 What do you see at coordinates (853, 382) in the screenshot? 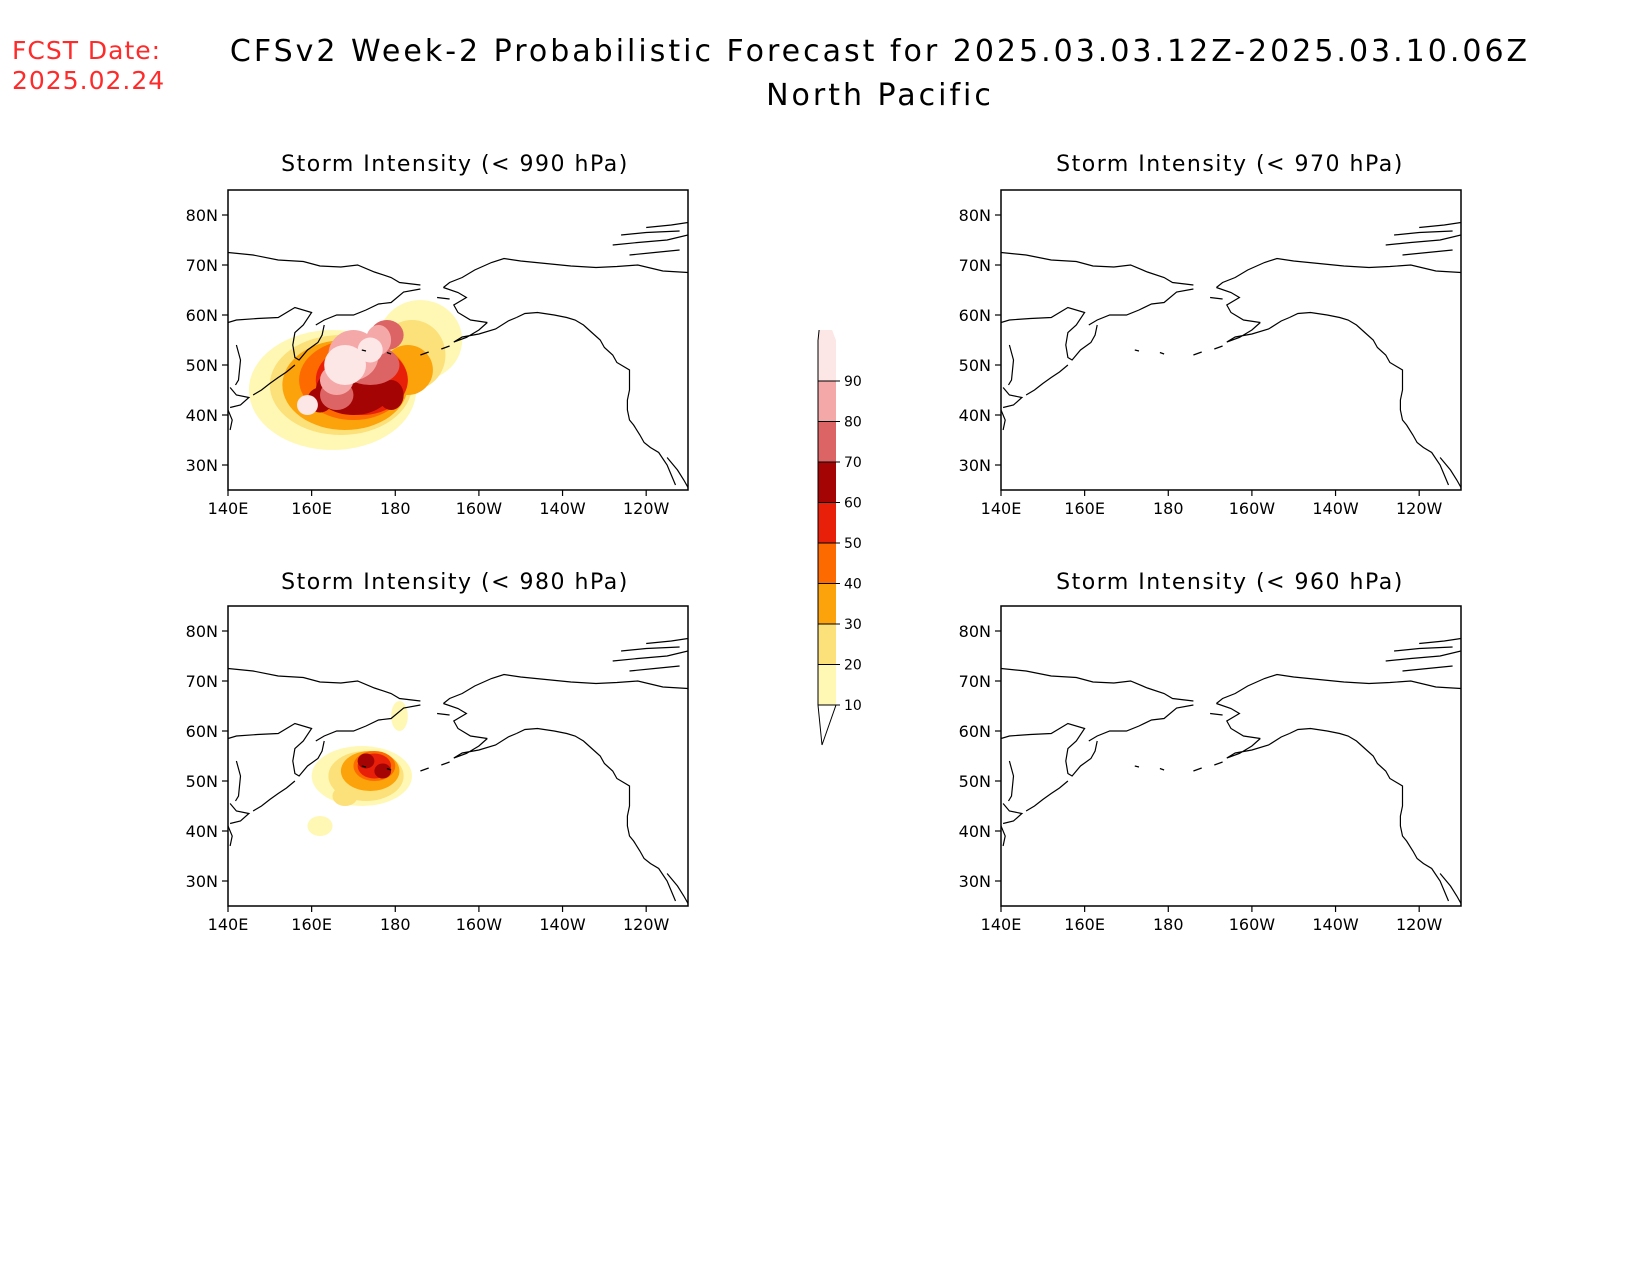
I see `colorbar-label: 90` at bounding box center [853, 382].